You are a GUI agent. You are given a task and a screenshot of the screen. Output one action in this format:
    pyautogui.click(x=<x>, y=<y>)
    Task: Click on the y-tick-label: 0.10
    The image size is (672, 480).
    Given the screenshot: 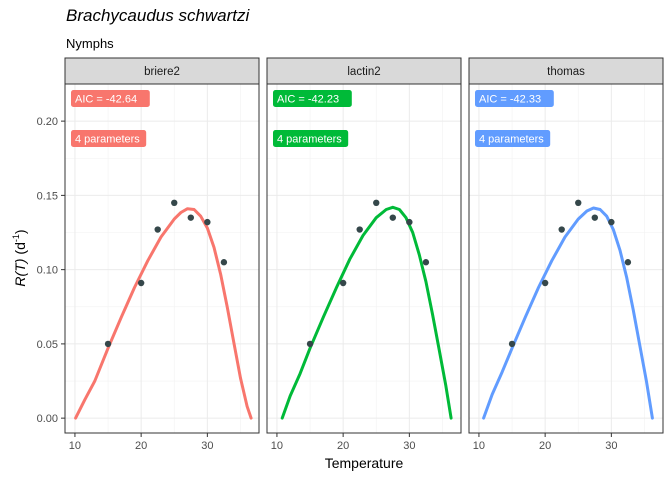 What is the action you would take?
    pyautogui.click(x=47, y=271)
    